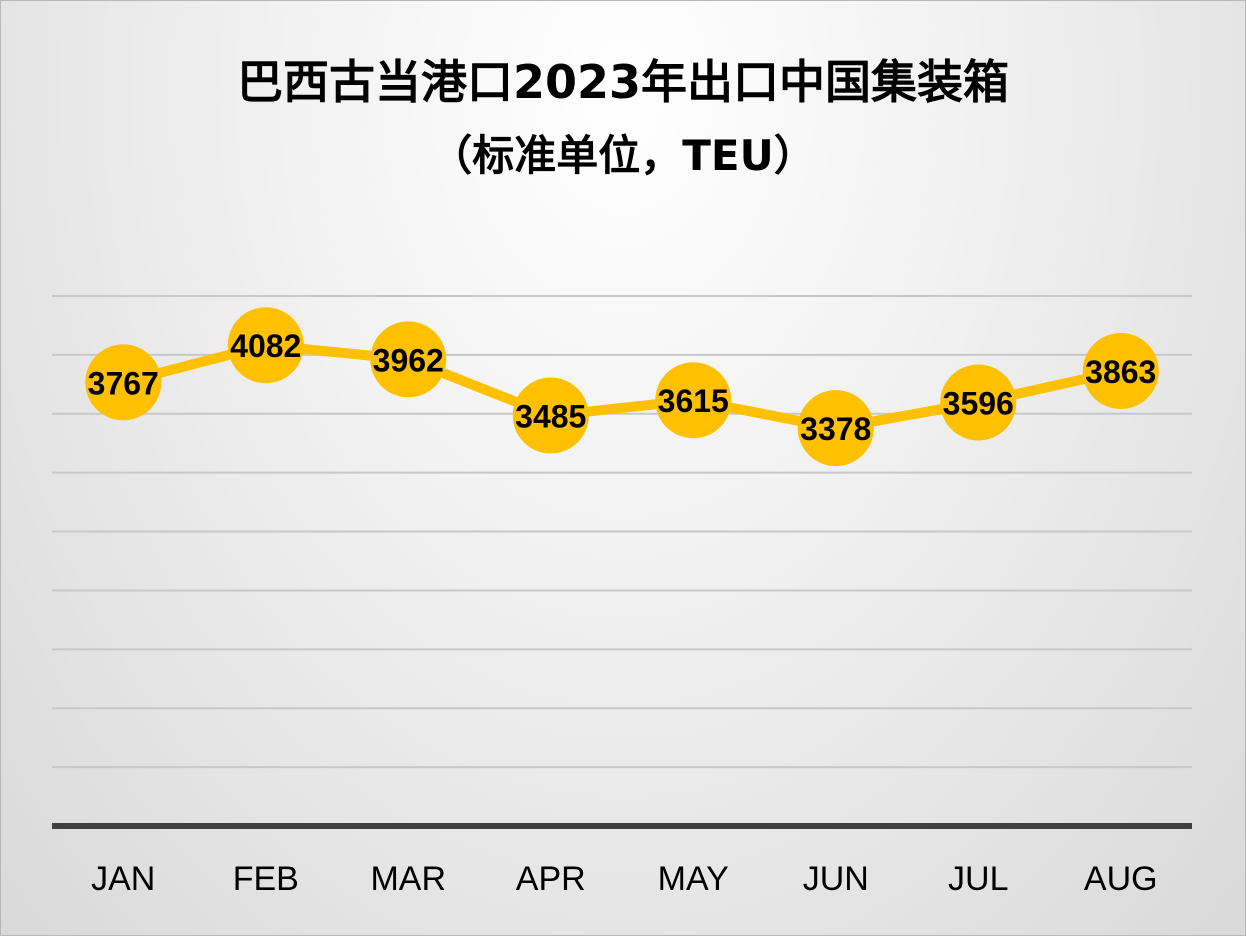  What do you see at coordinates (123, 879) in the screenshot?
I see `x-tick-label: JAN` at bounding box center [123, 879].